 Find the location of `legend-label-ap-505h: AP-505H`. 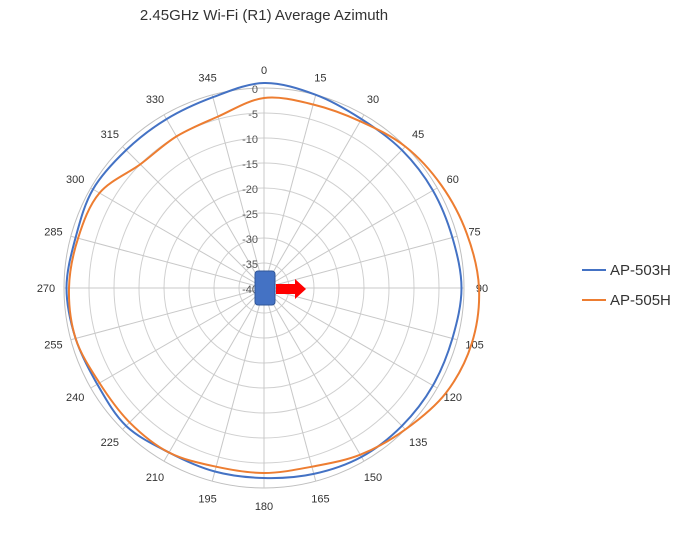

legend-label-ap-505h: AP-505H is located at coordinates (640, 300).